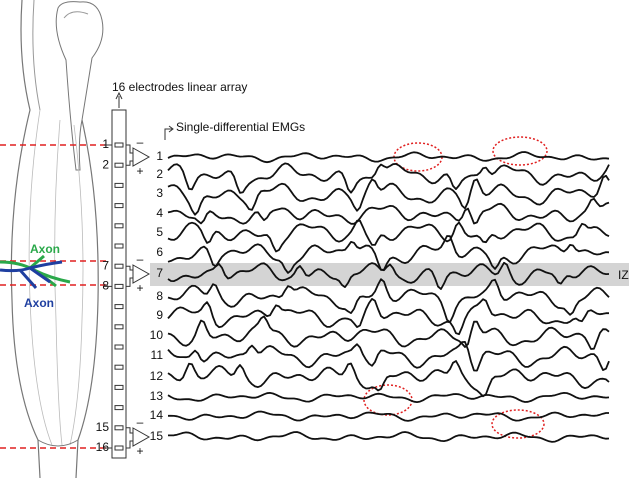 The height and width of the screenshot is (480, 629). What do you see at coordinates (159, 315) in the screenshot?
I see `channel-label: 9` at bounding box center [159, 315].